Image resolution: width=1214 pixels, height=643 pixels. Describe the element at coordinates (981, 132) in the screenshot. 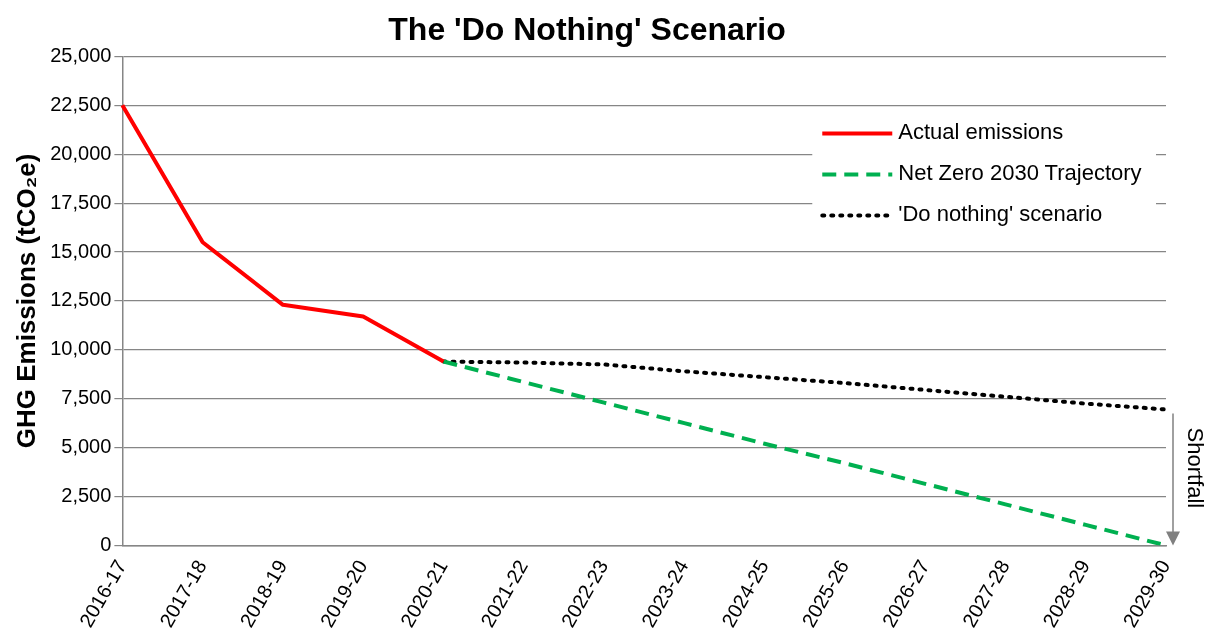

I see `legend-label: Actual emissions` at that location.